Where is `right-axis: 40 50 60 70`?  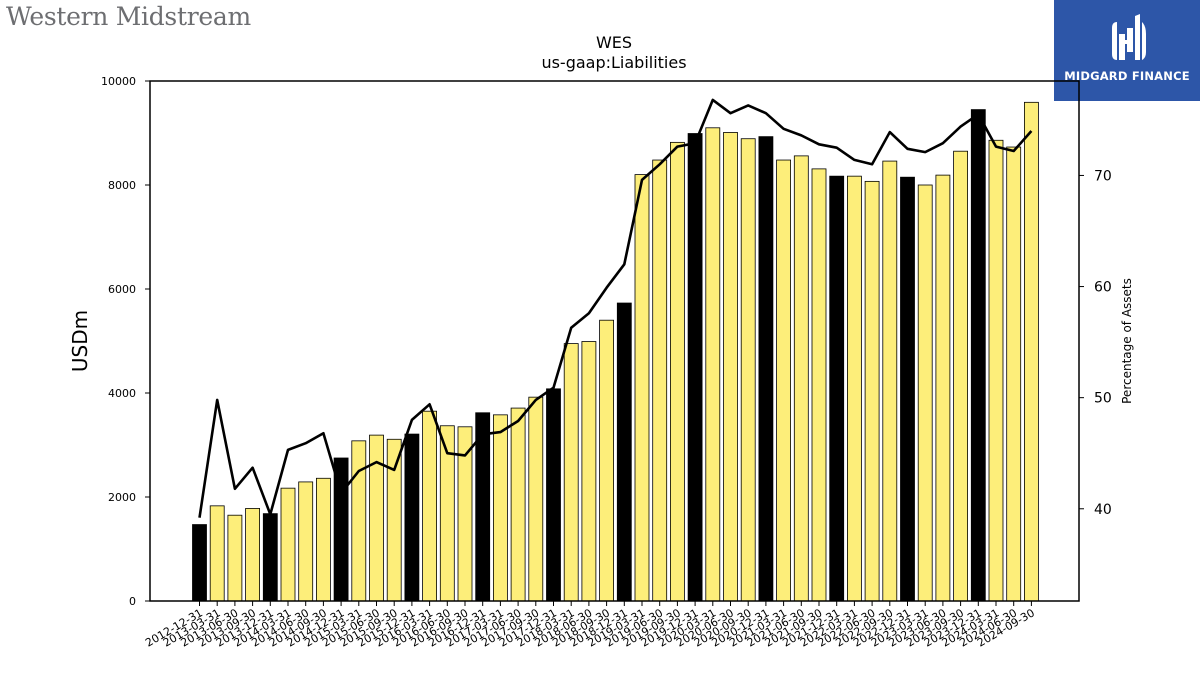 right-axis: 40 50 60 70 is located at coordinates (1095, 343).